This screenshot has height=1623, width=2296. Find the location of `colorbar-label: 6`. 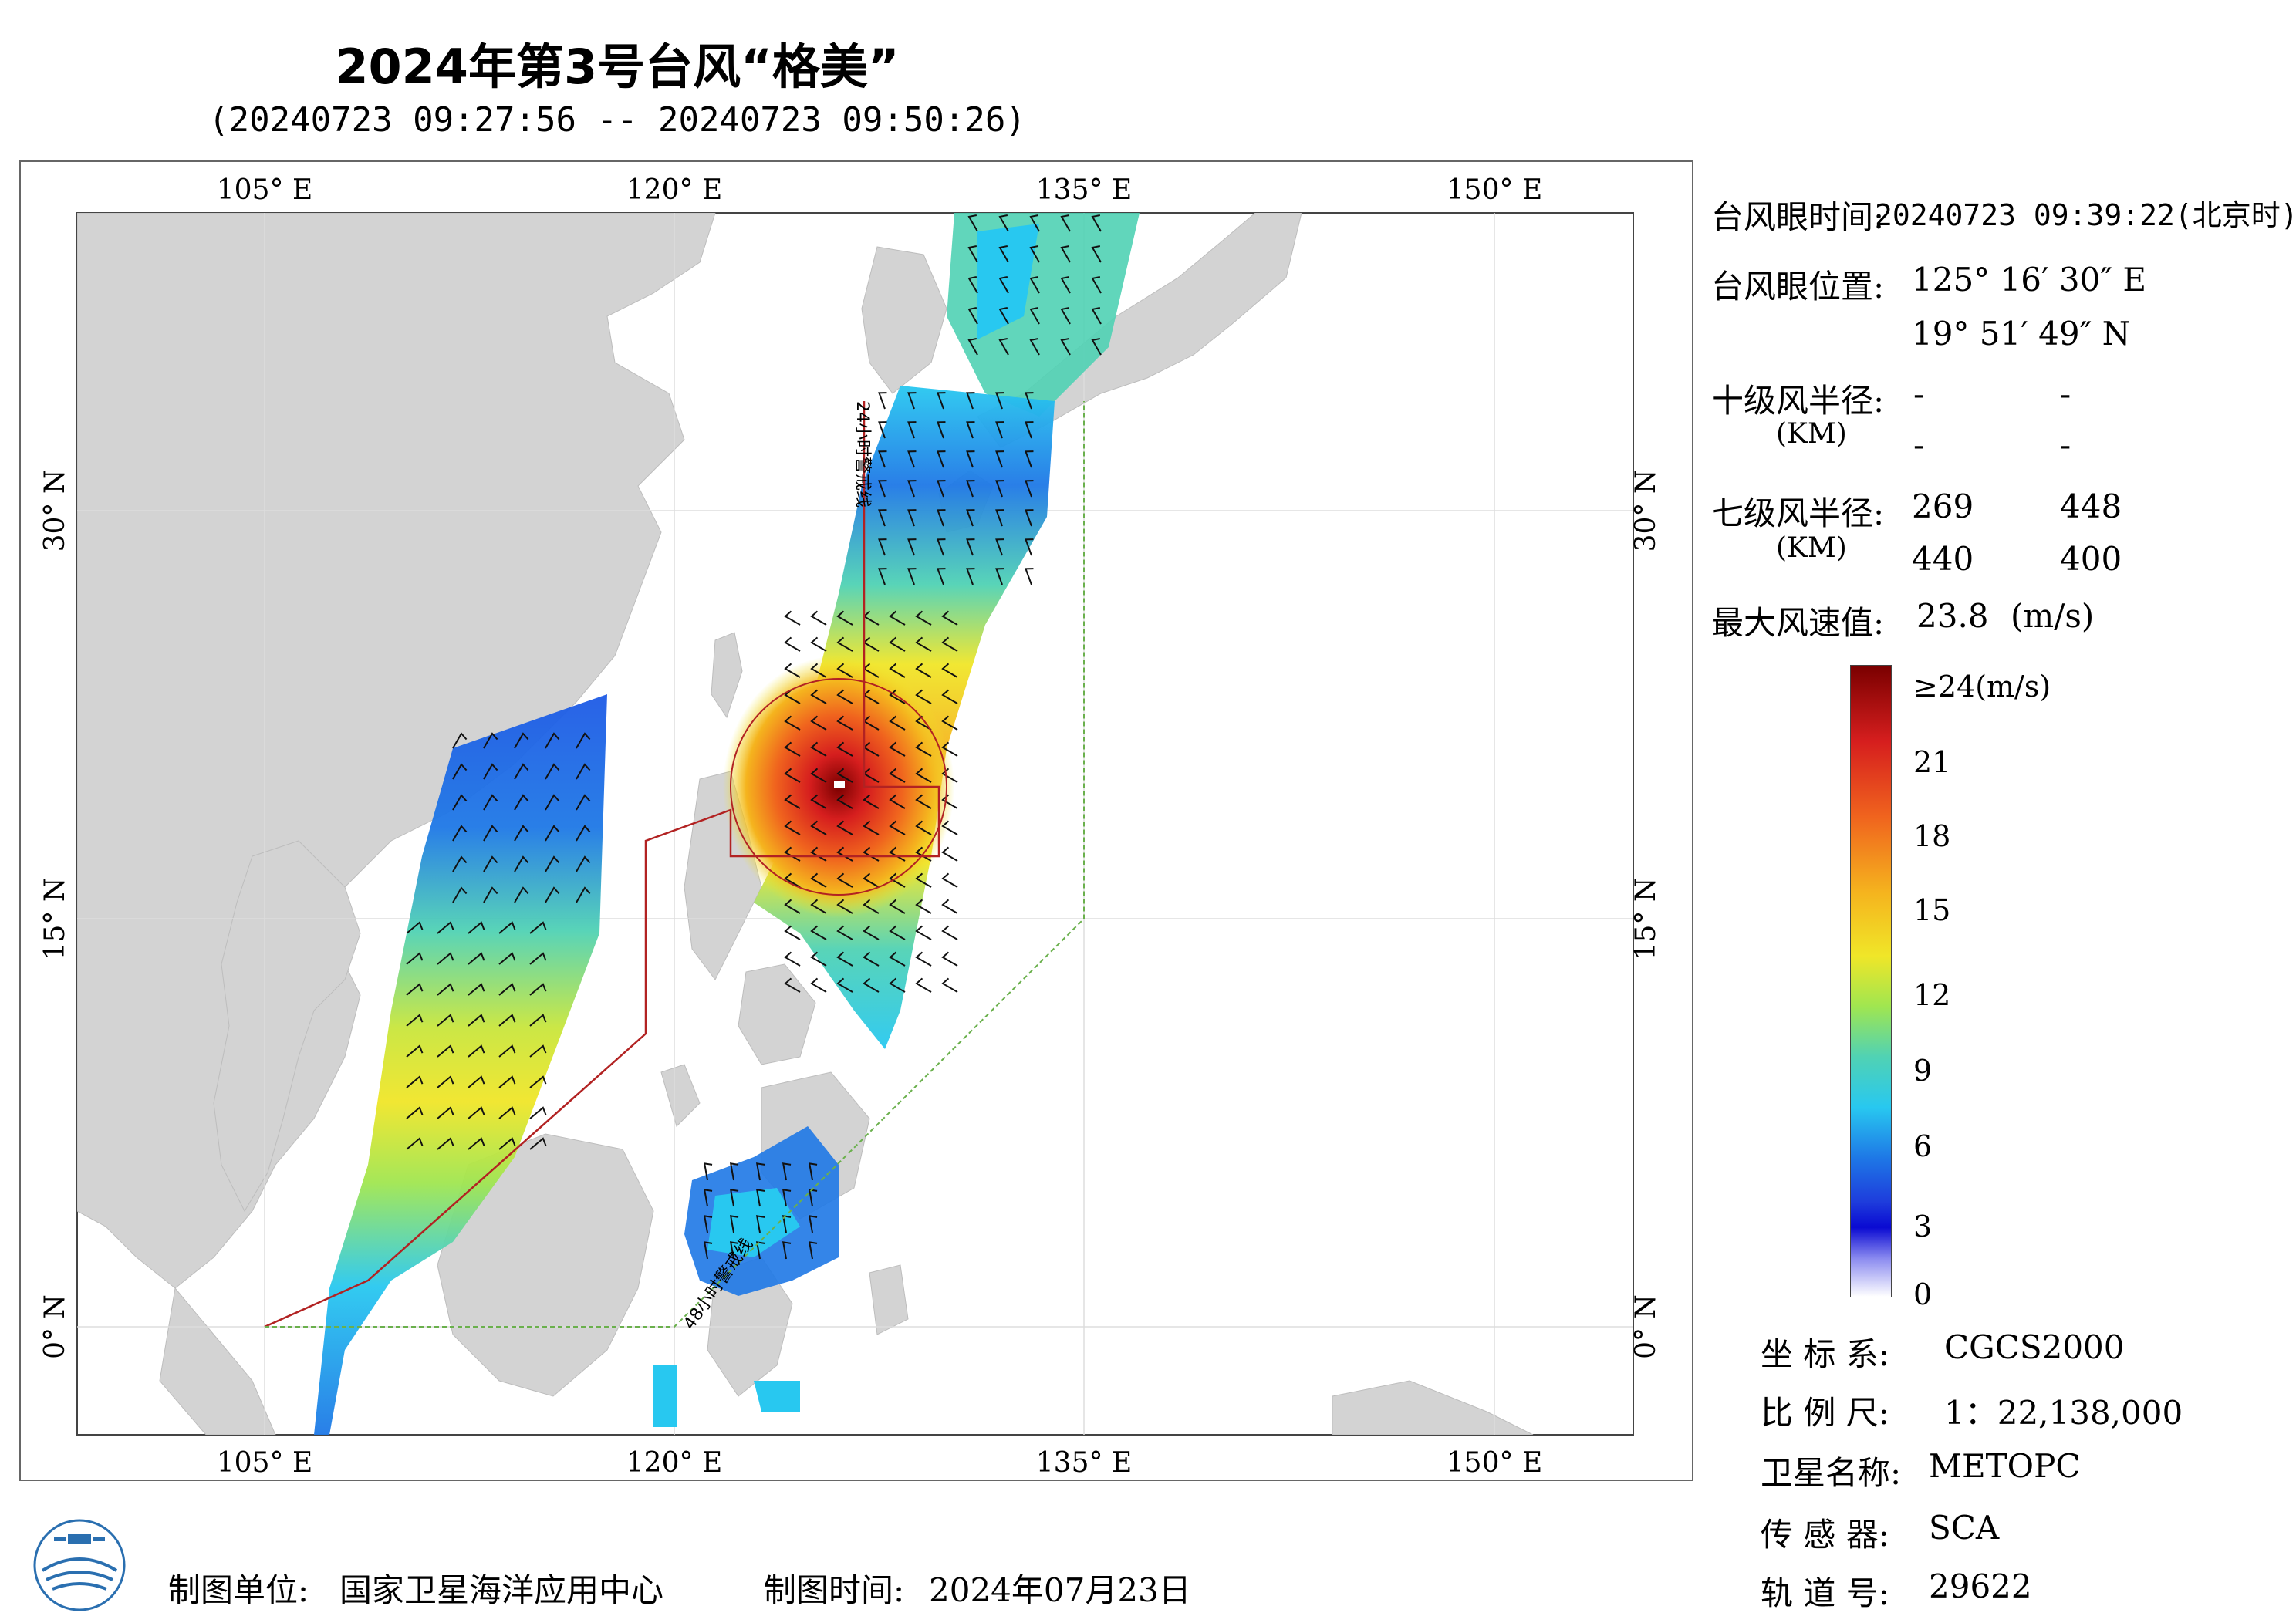

colorbar-label: 6 is located at coordinates (1923, 1146).